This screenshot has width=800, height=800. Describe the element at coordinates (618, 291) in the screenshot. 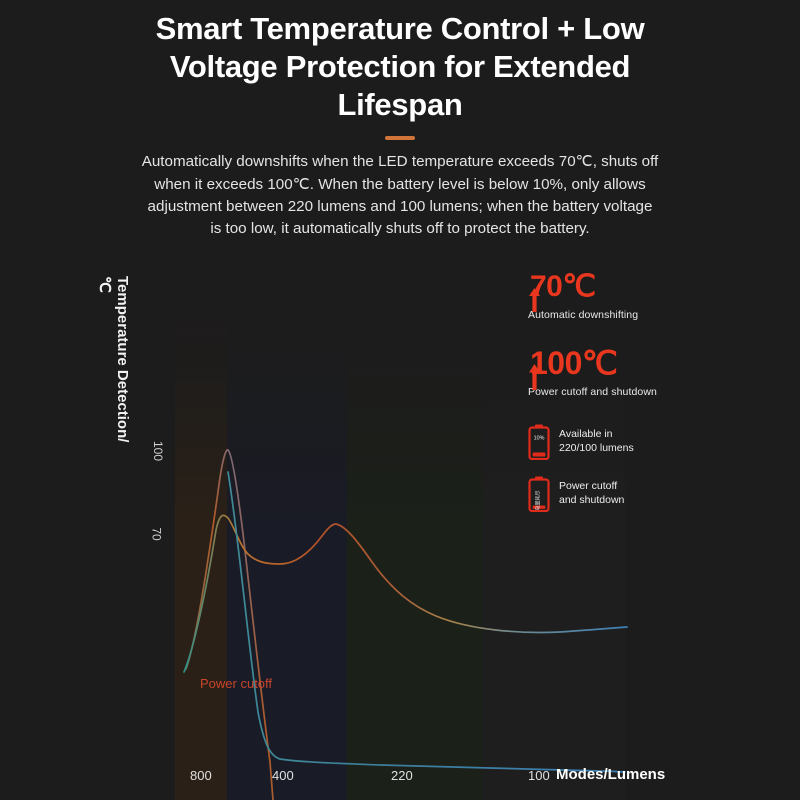

I see `temp-70-value-row: 70℃` at that location.